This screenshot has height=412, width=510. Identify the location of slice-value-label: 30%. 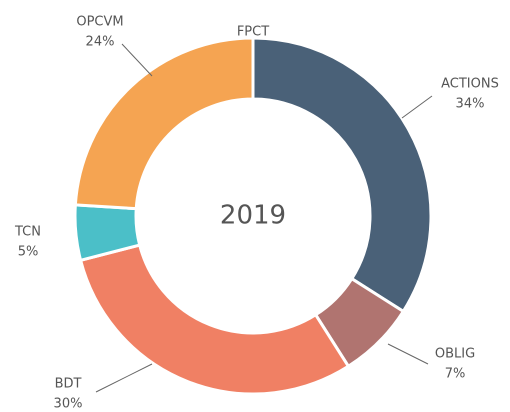
(68, 404).